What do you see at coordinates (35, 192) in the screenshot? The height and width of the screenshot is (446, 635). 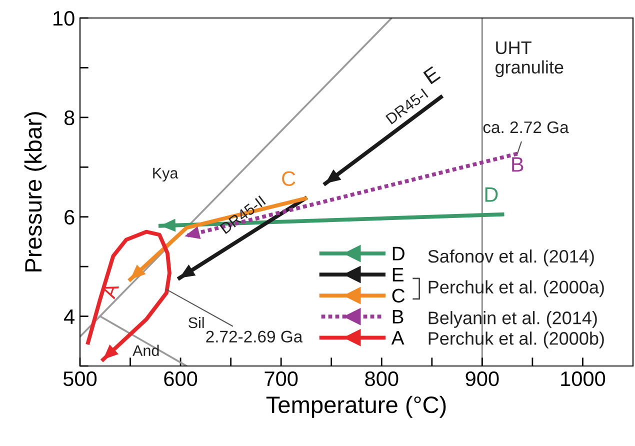 I see `y-axis-title: Pressure (kbar)` at bounding box center [35, 192].